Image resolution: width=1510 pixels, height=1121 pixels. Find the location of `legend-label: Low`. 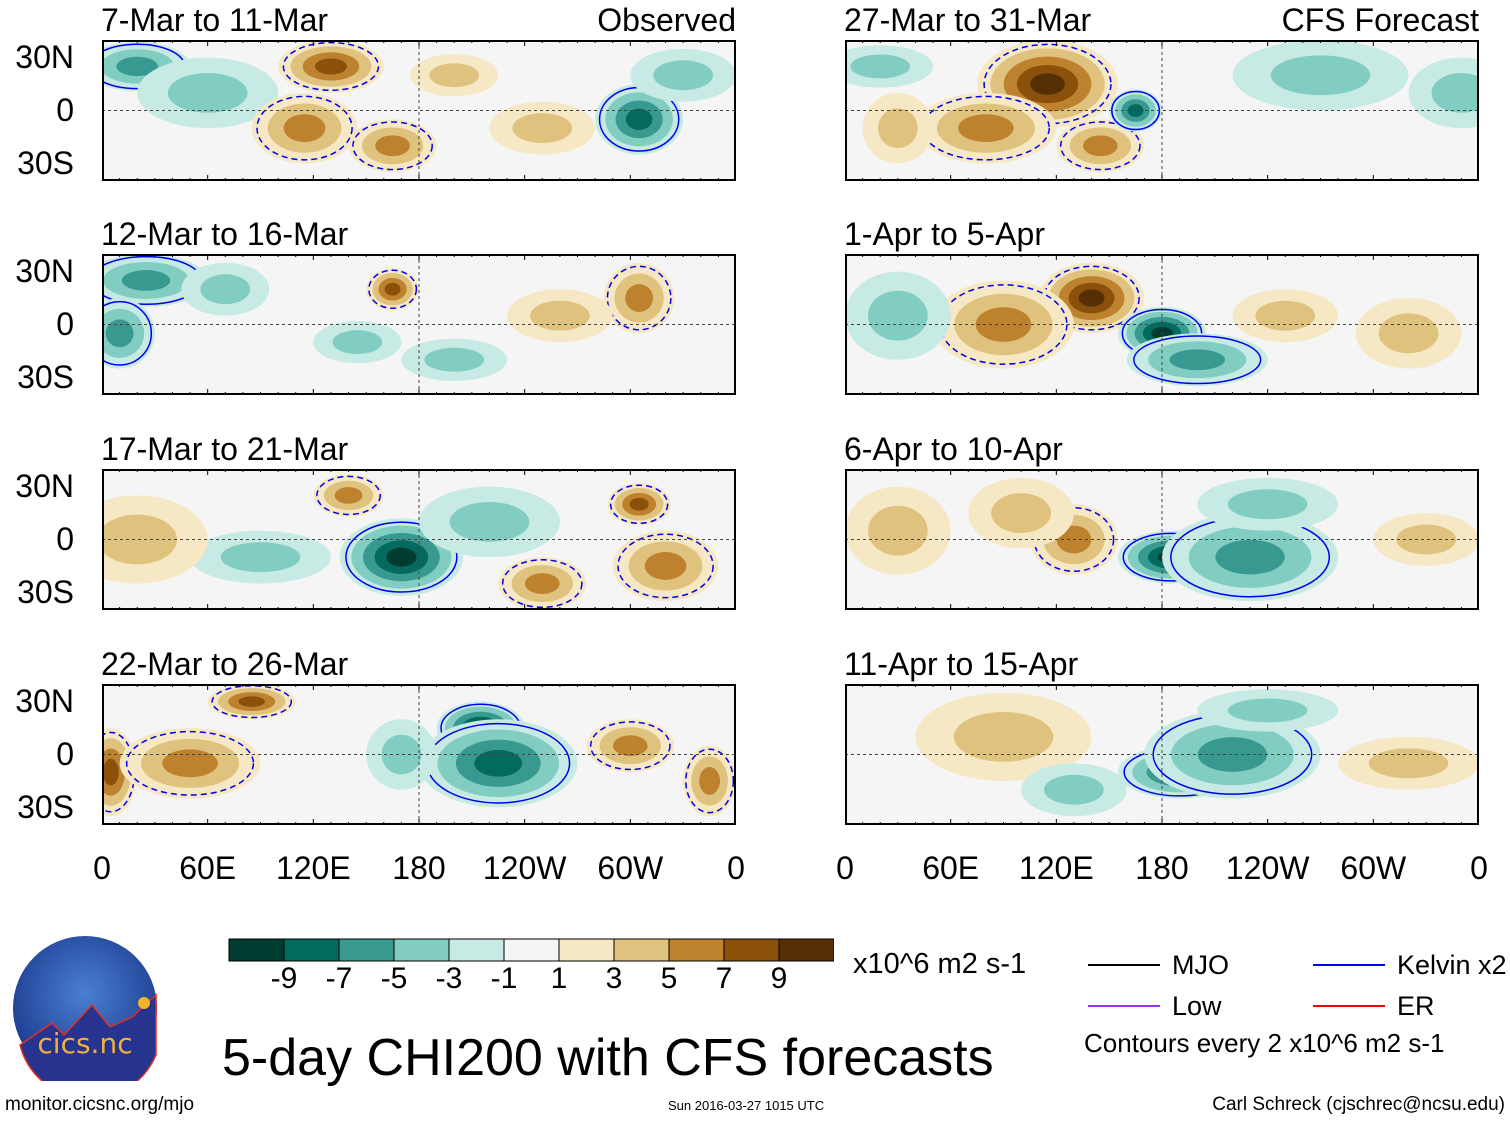

legend-label: Low is located at coordinates (1197, 1006).